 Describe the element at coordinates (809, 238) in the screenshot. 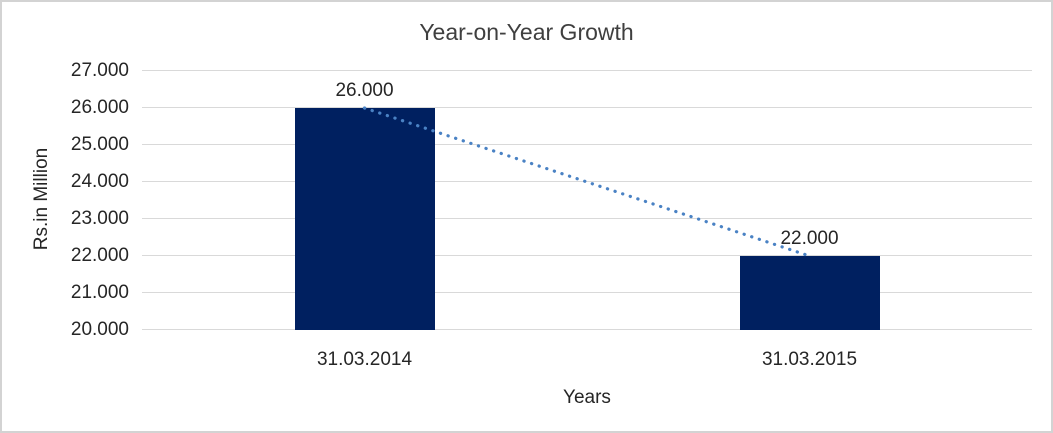

I see `data-label: 22.000` at that location.